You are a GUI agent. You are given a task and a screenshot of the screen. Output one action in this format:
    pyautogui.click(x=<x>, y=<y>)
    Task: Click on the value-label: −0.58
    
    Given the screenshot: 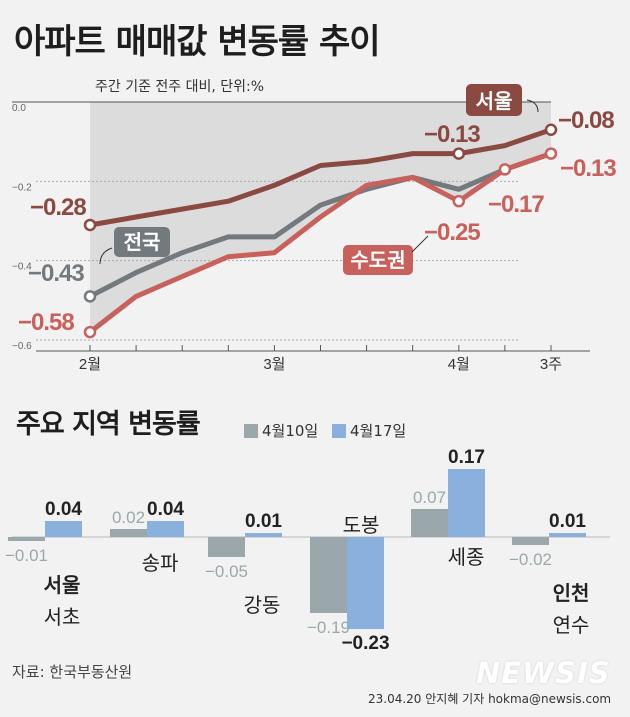 What is the action you would take?
    pyautogui.click(x=46, y=322)
    